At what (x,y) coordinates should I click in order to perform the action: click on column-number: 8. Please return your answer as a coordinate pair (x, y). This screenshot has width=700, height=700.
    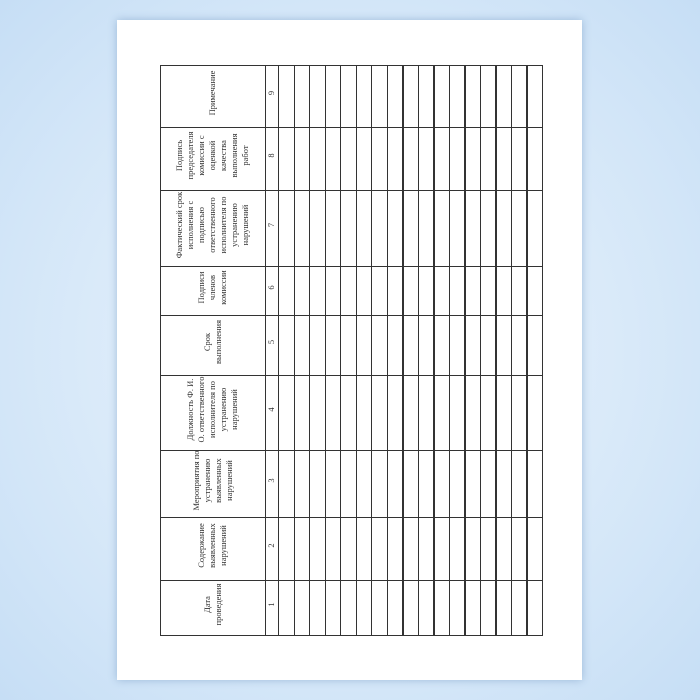
    Looking at the image, I should click on (271, 155).